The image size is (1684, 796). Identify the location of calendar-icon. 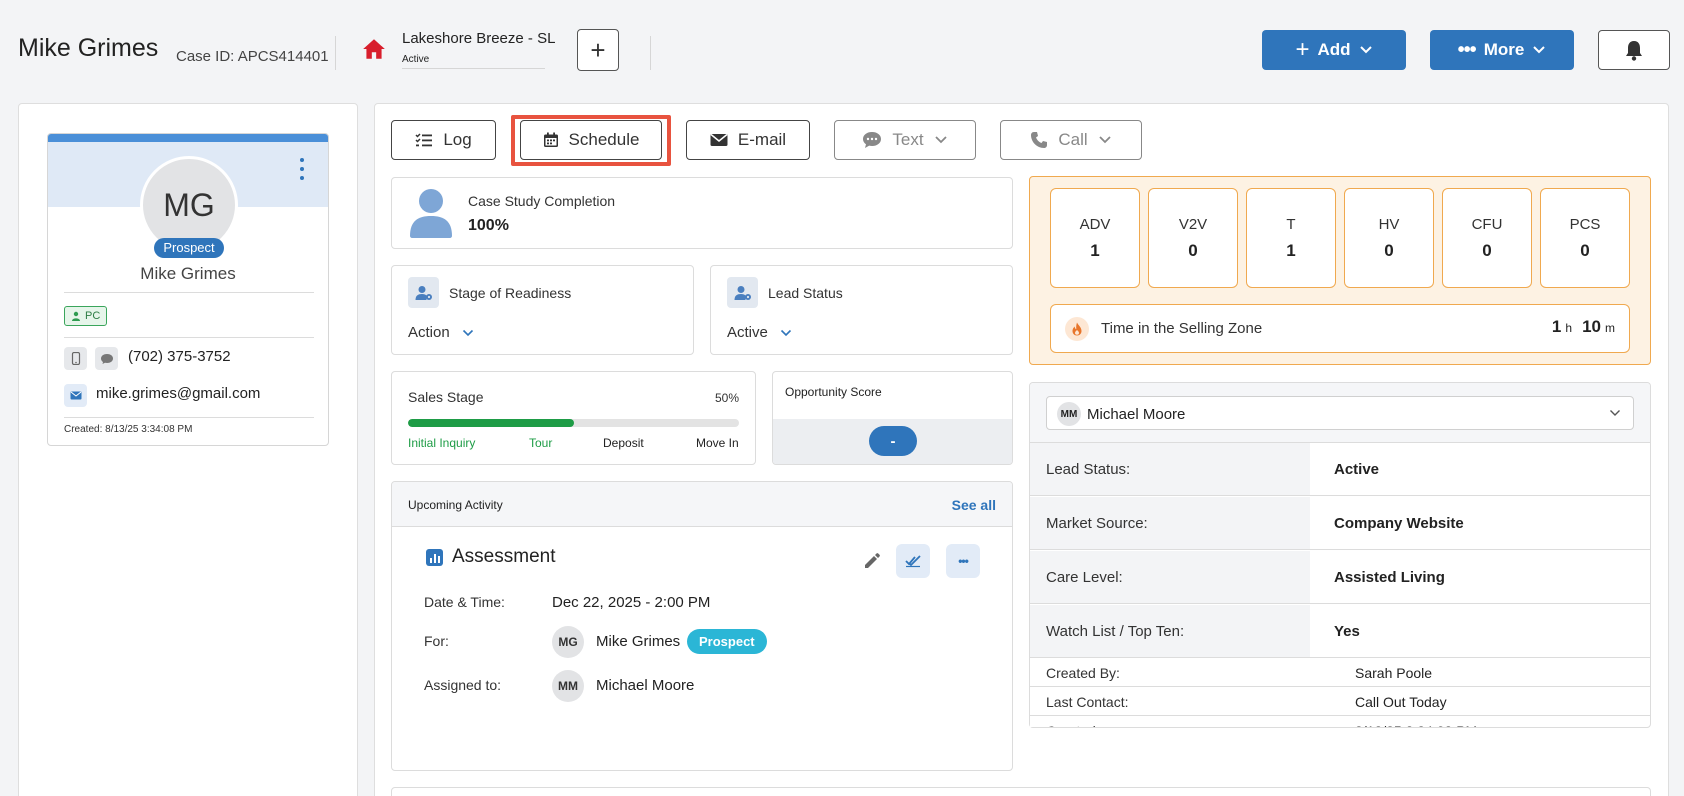
(550, 139).